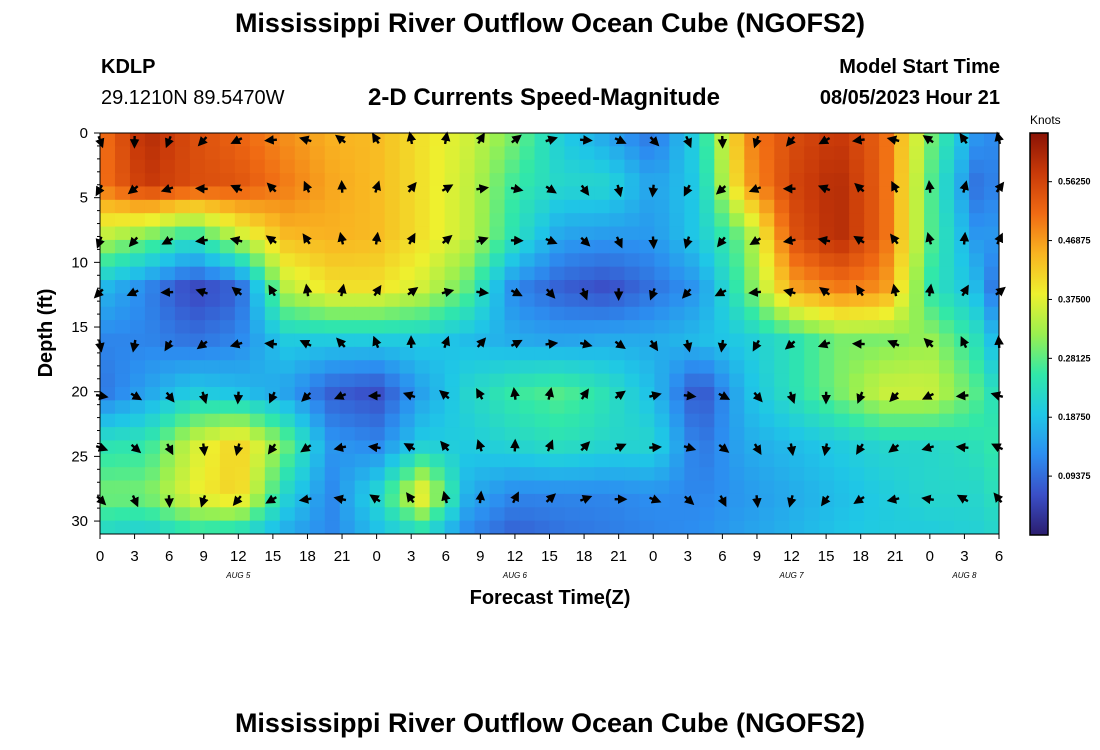 The width and height of the screenshot is (1100, 750). Describe the element at coordinates (79, 456) in the screenshot. I see `y-tick-label: 25` at that location.